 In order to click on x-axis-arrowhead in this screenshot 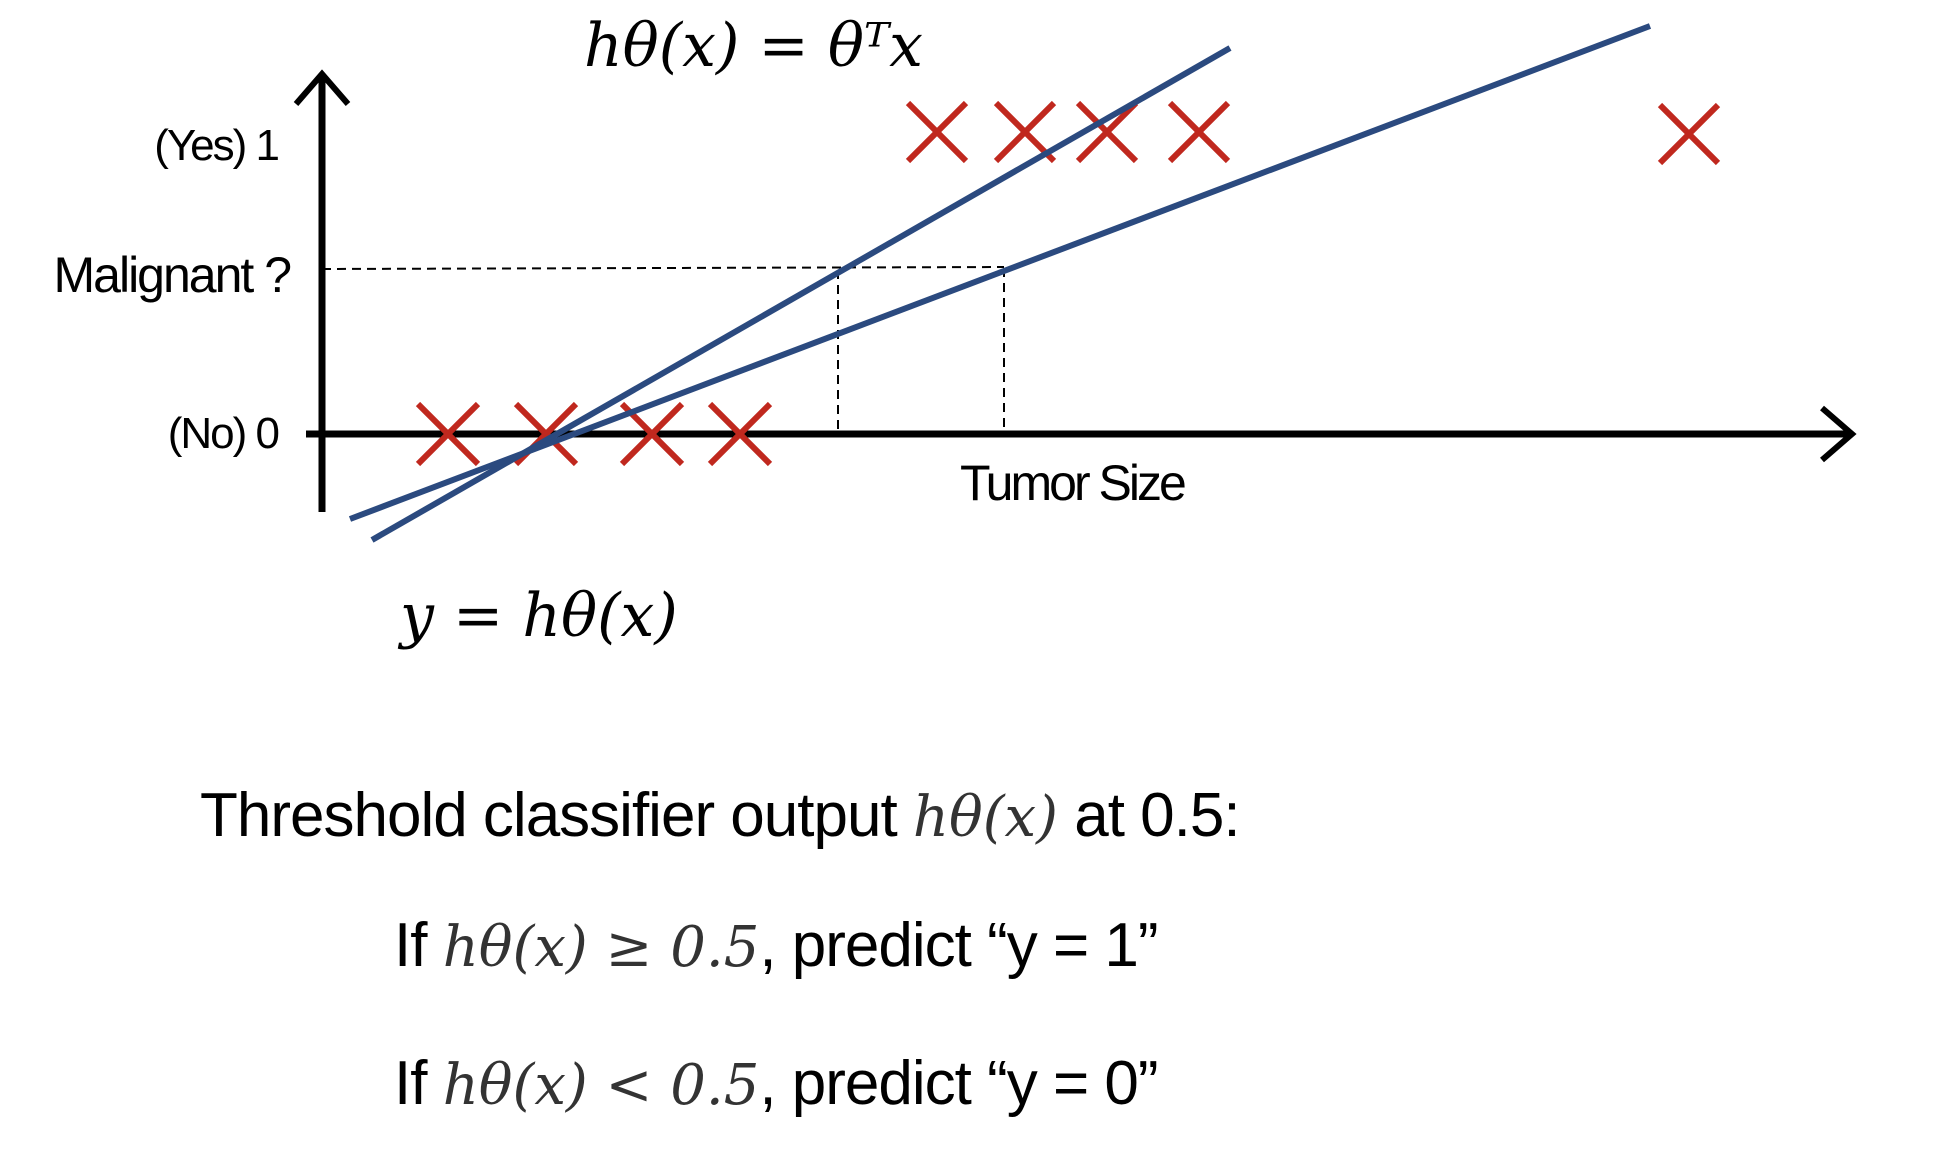, I will do `click(1838, 434)`.